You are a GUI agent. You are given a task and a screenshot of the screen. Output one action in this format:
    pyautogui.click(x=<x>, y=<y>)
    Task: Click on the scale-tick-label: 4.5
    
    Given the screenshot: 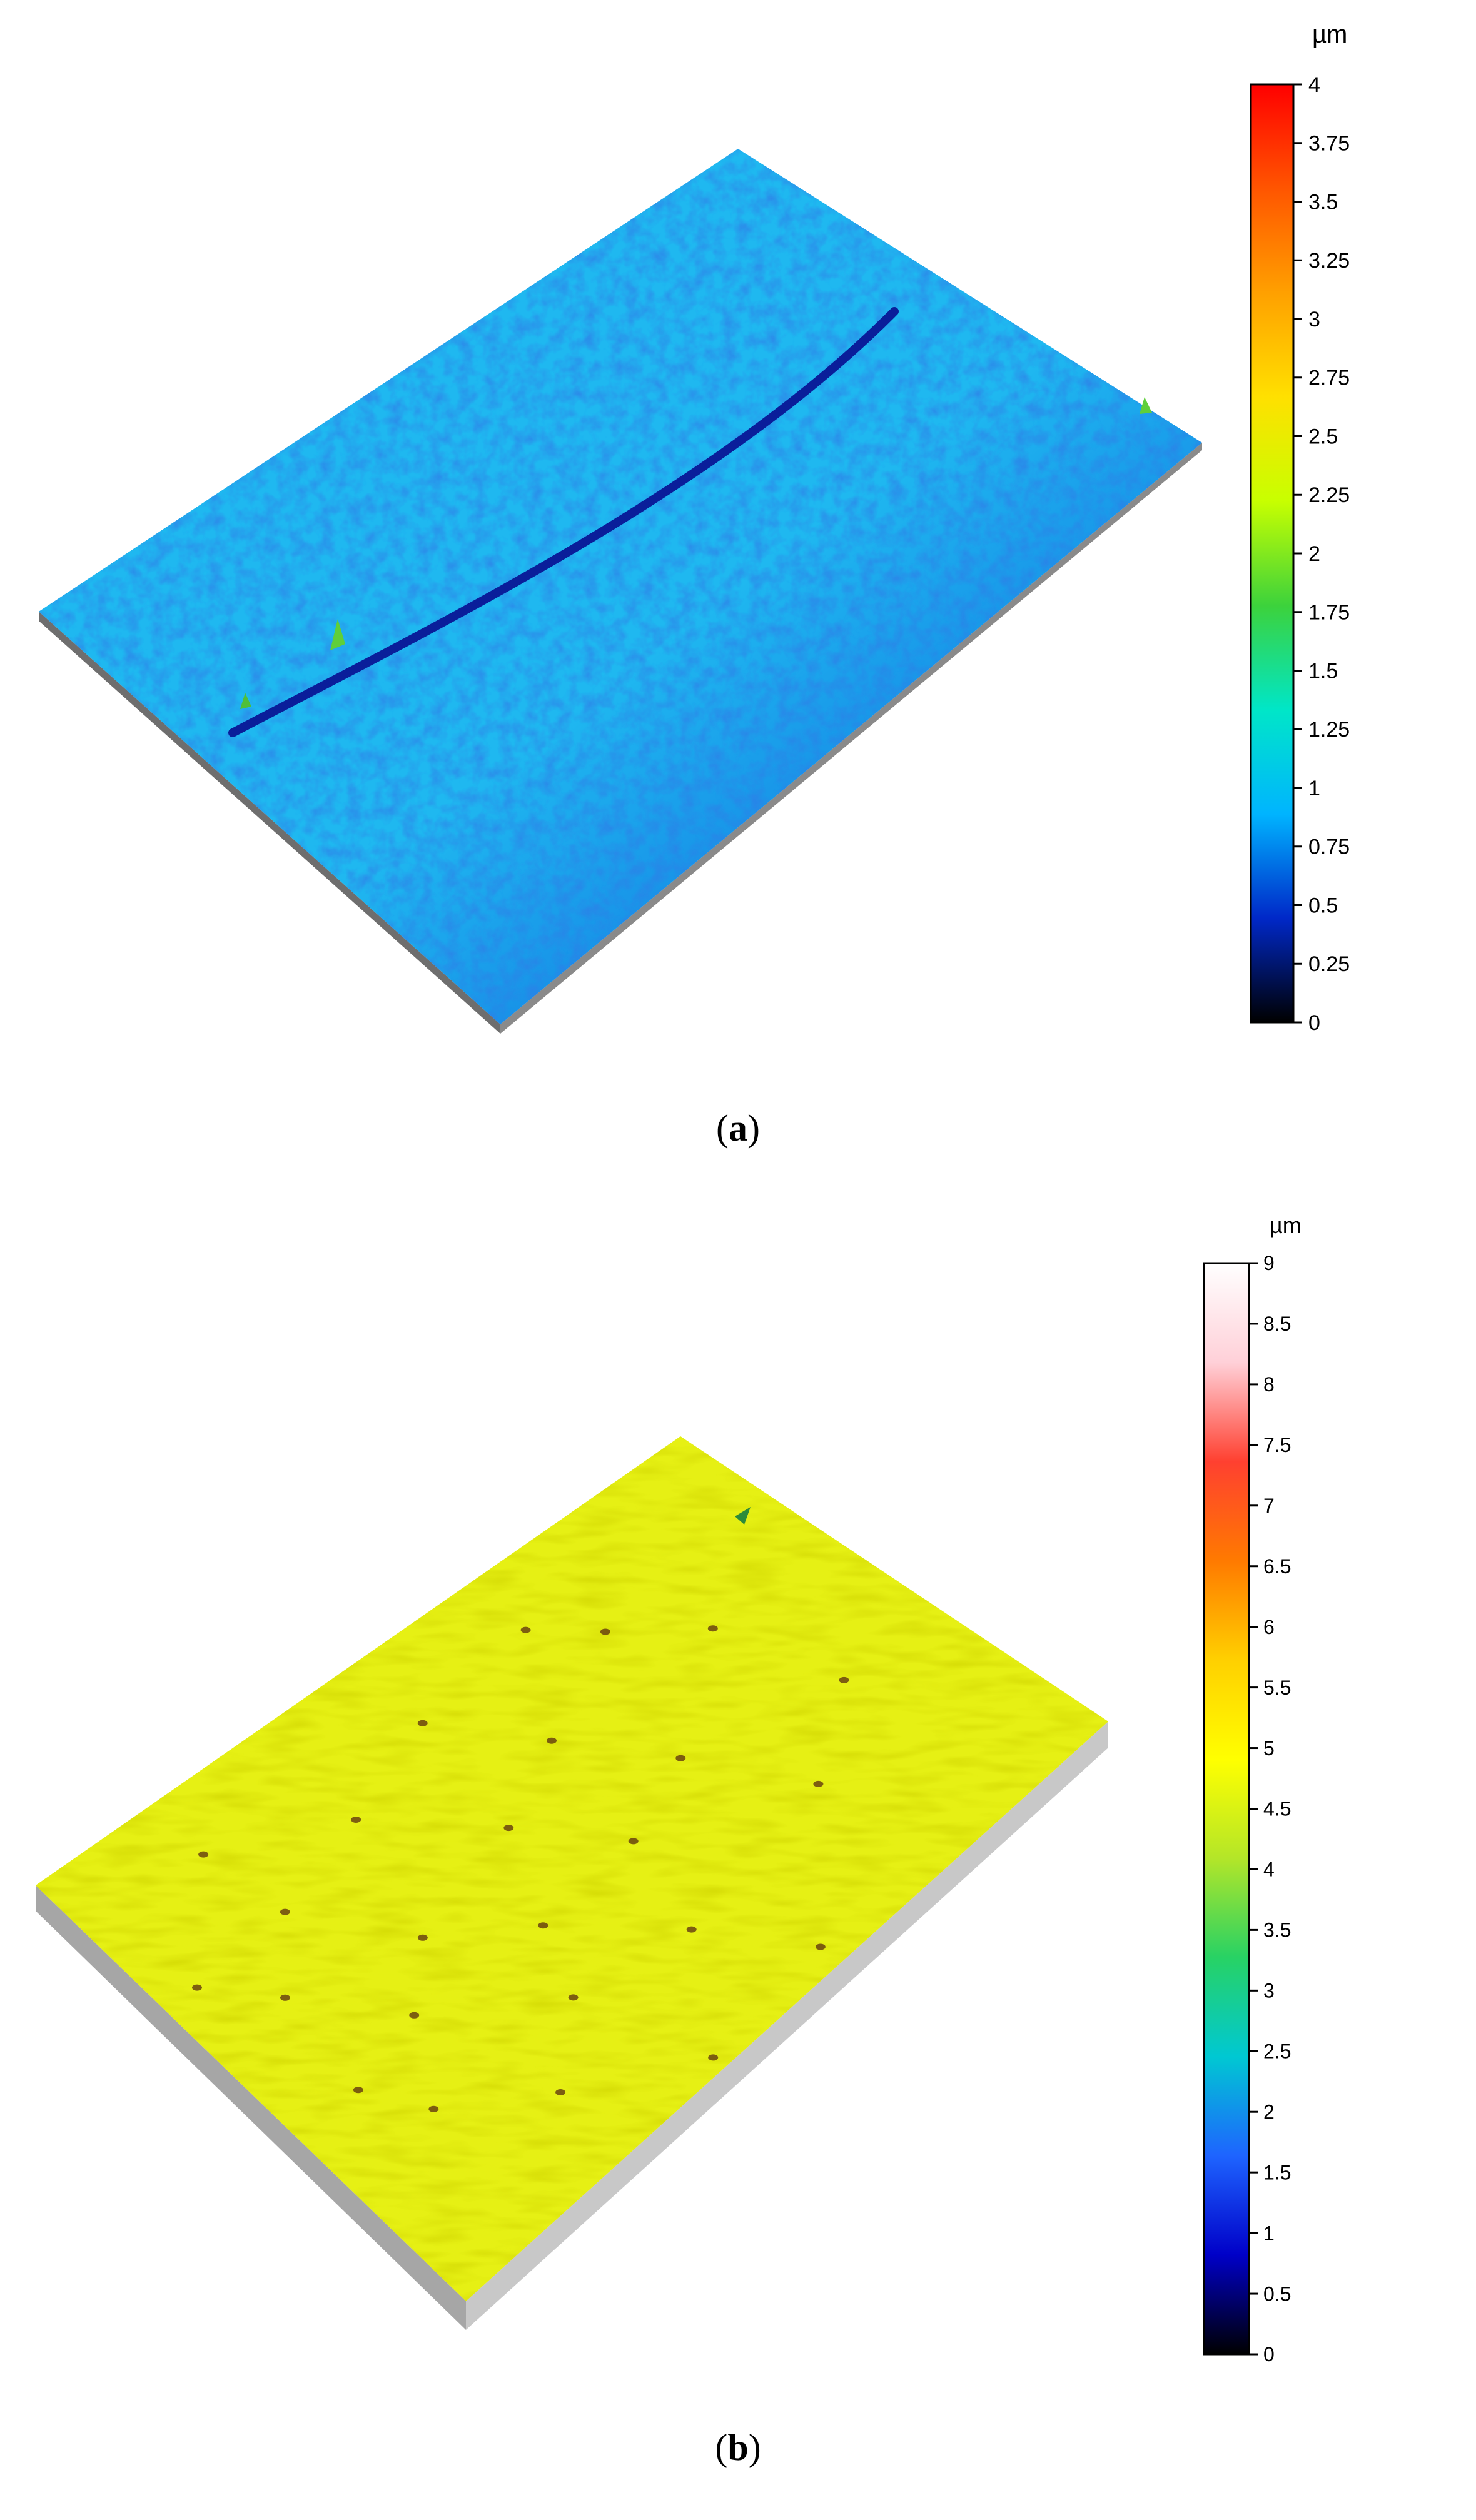 What is the action you would take?
    pyautogui.click(x=1277, y=1809)
    